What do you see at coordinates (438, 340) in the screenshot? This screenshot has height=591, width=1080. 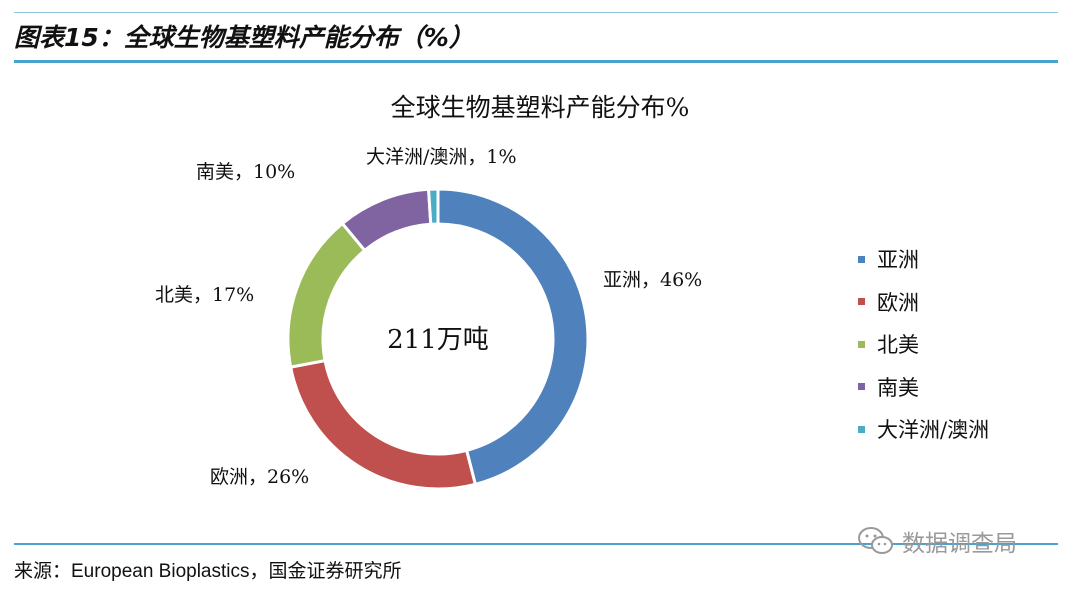 I see `center-total-label: 211万吨` at bounding box center [438, 340].